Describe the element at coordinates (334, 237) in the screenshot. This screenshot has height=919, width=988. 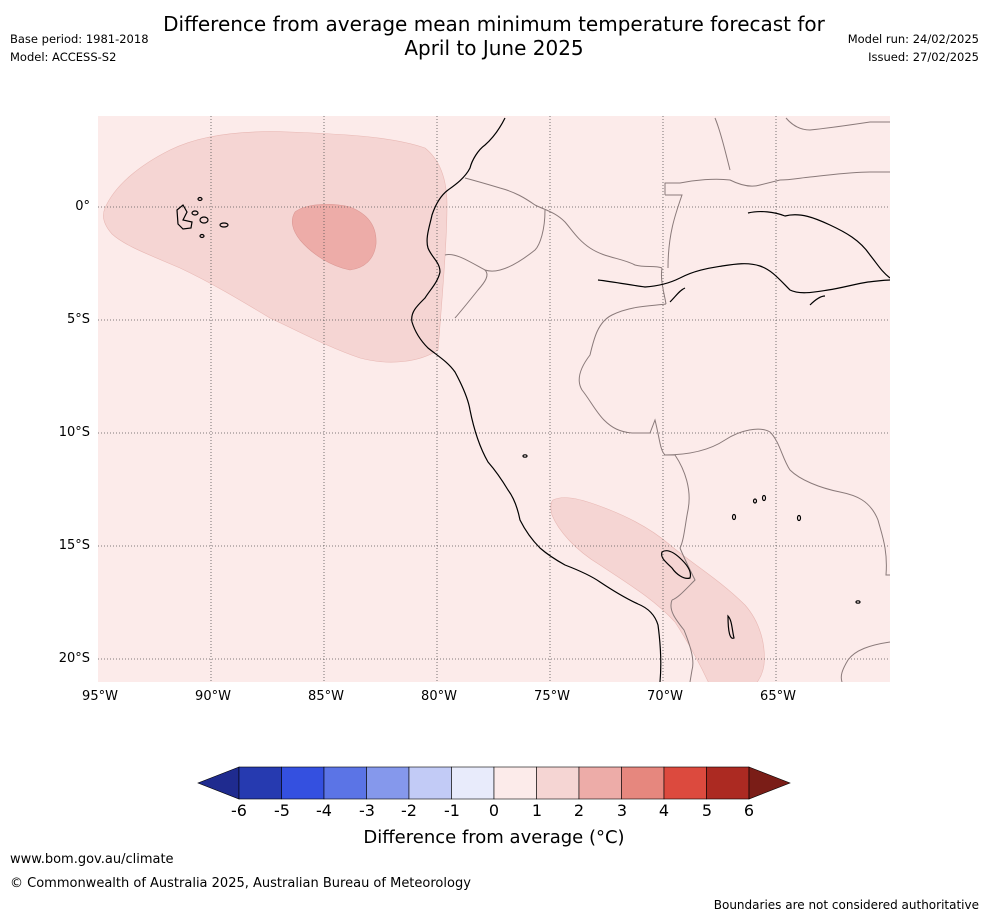
I see `pacific-core-warm-area` at that location.